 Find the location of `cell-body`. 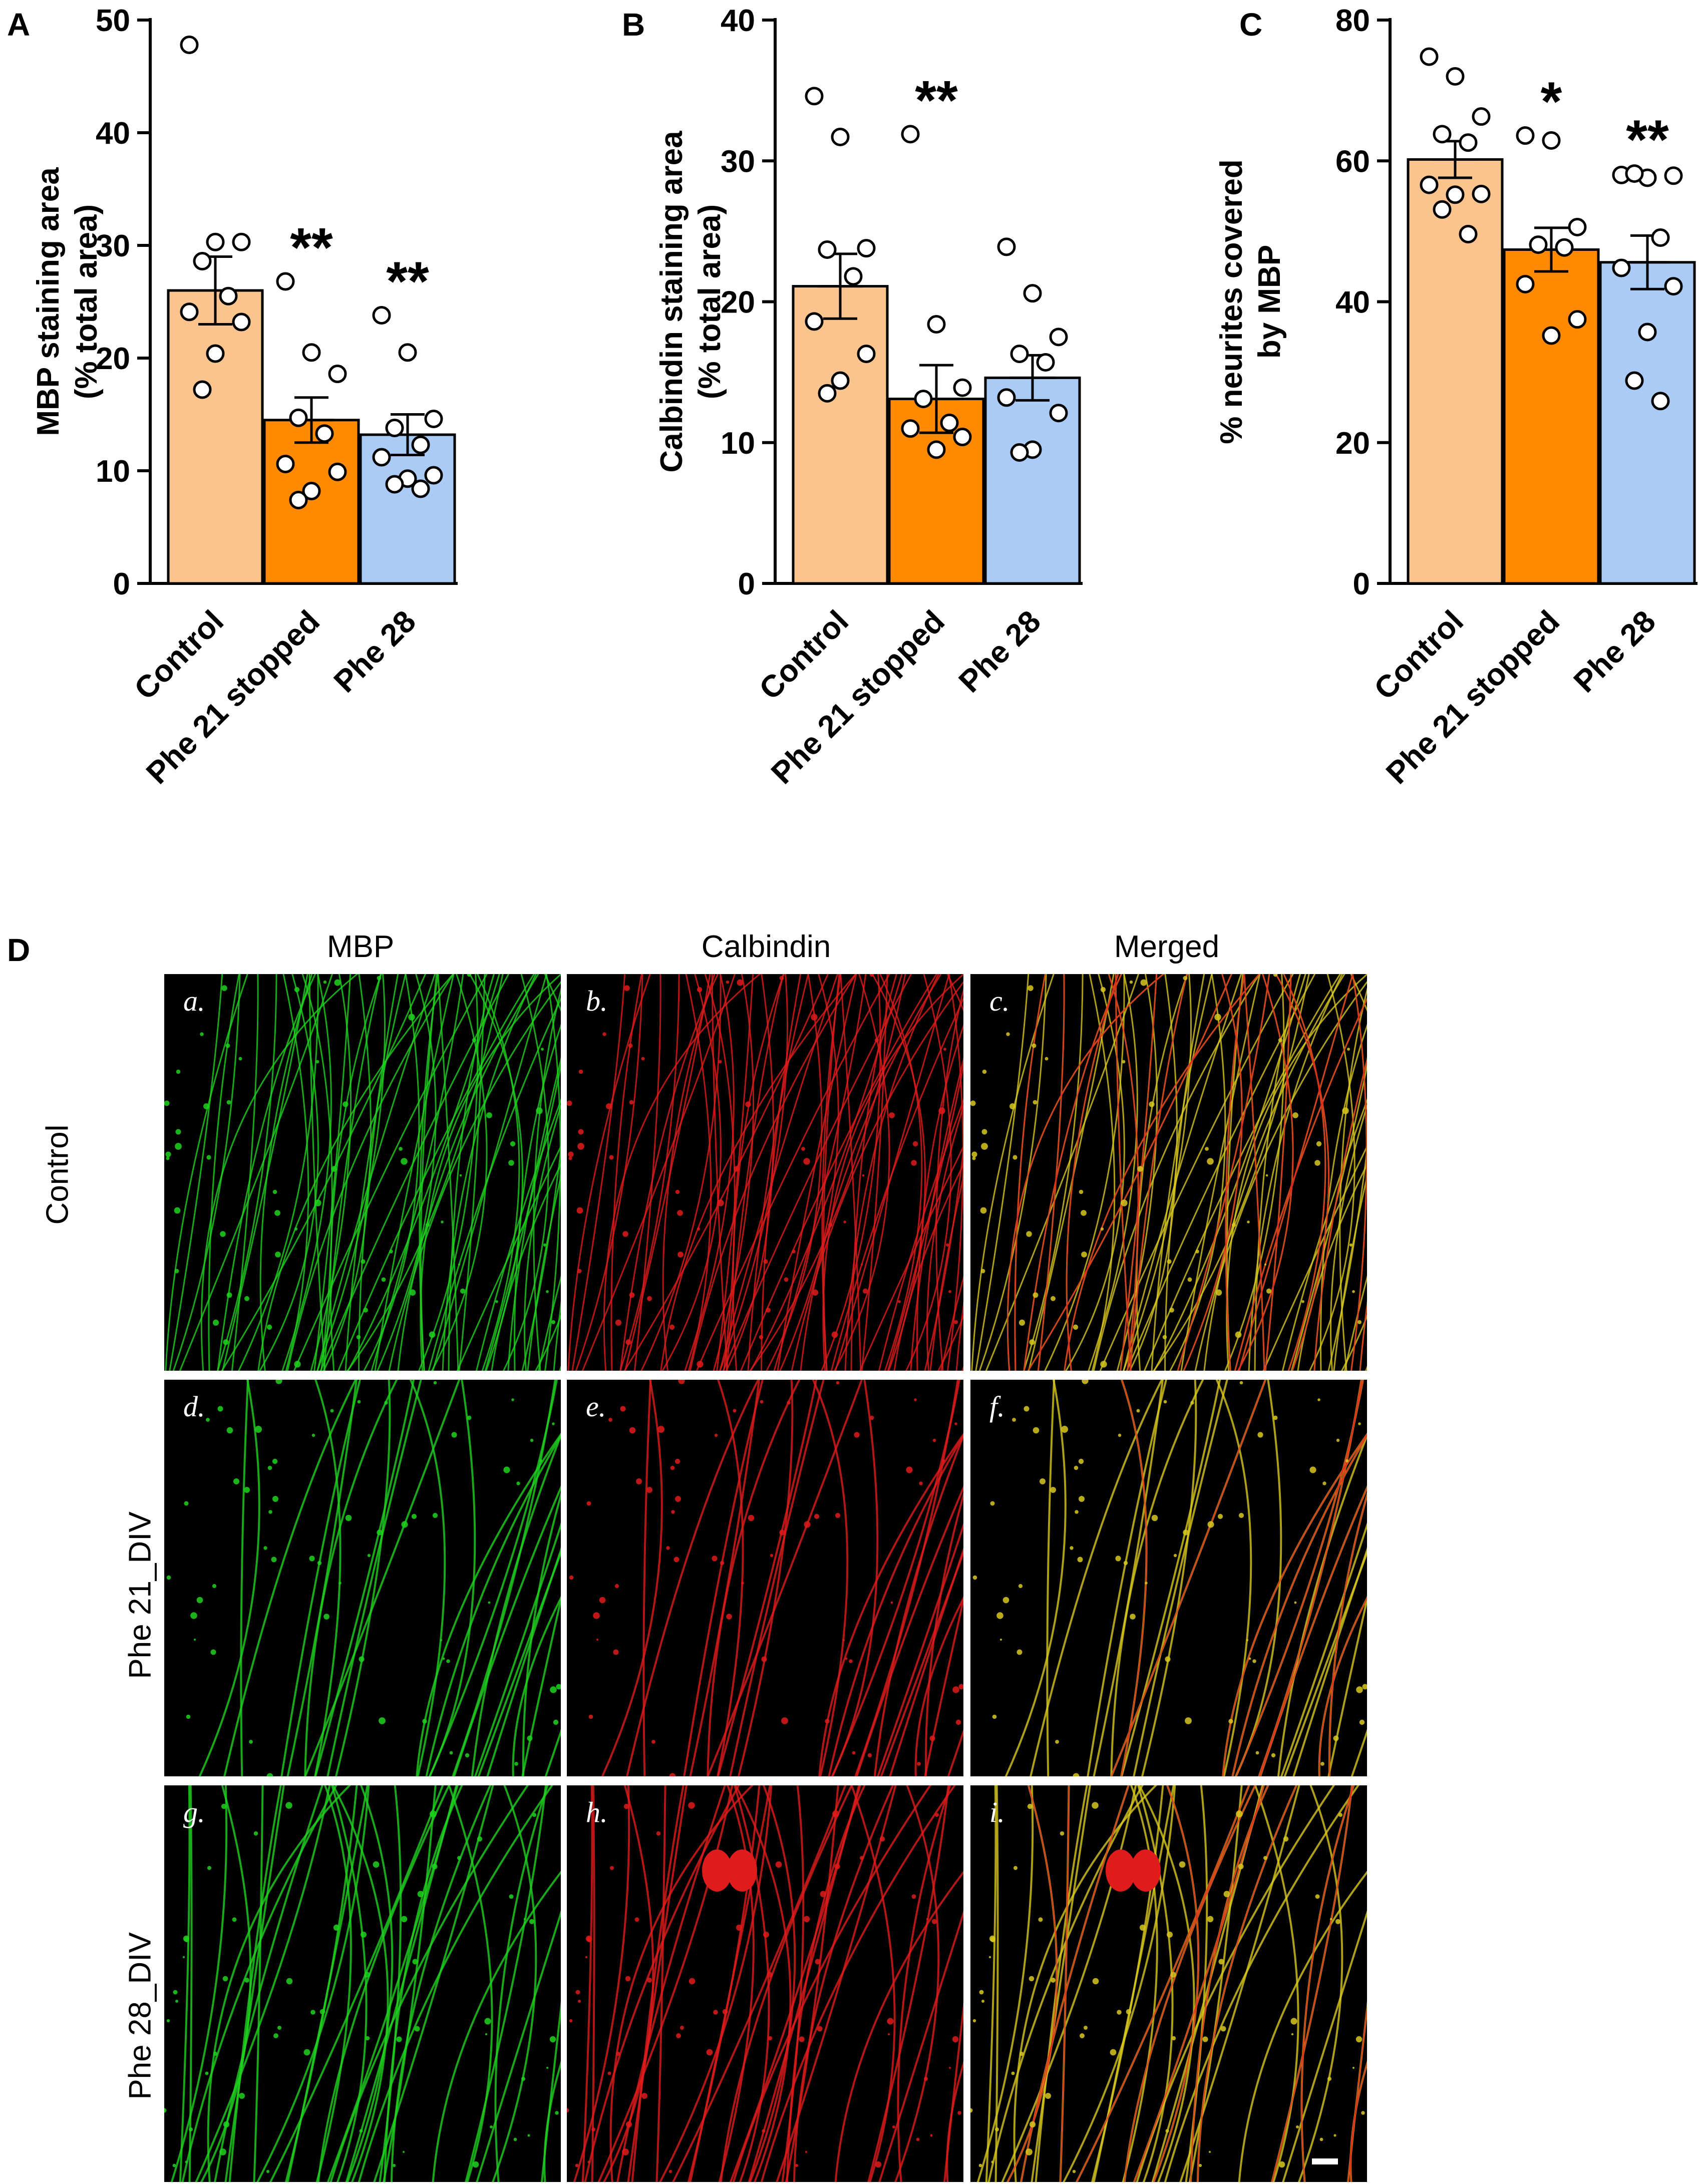

cell-body is located at coordinates (717, 1871).